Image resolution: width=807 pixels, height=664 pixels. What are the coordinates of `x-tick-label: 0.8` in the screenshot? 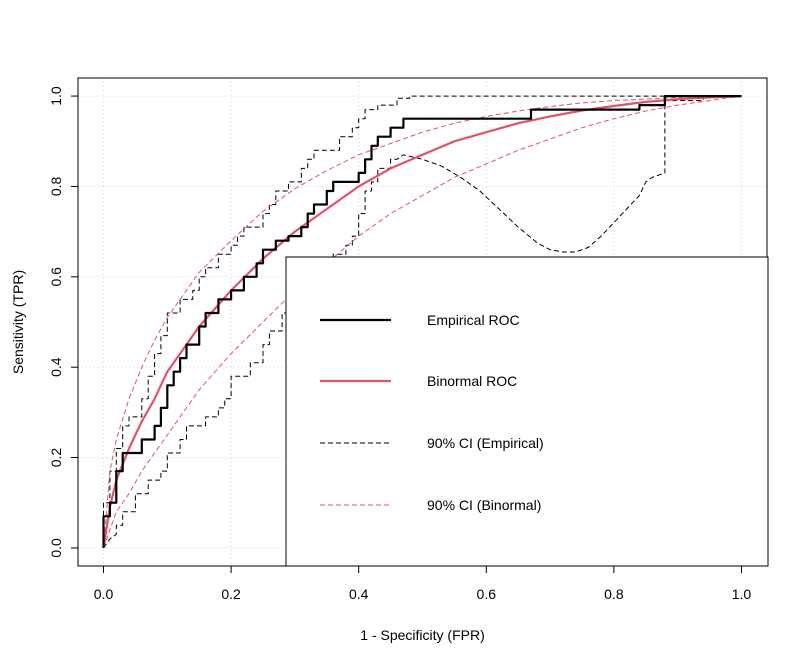 It's located at (614, 594).